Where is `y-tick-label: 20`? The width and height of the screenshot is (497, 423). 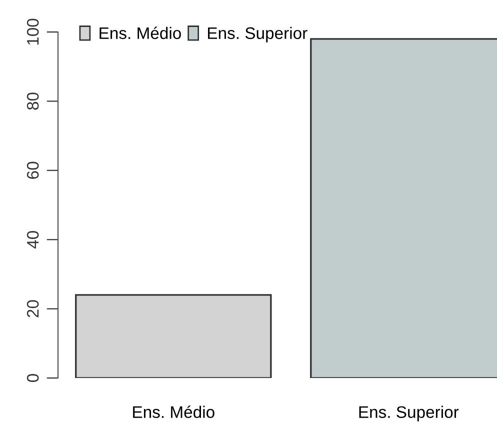 y-tick-label: 20 is located at coordinates (32, 309).